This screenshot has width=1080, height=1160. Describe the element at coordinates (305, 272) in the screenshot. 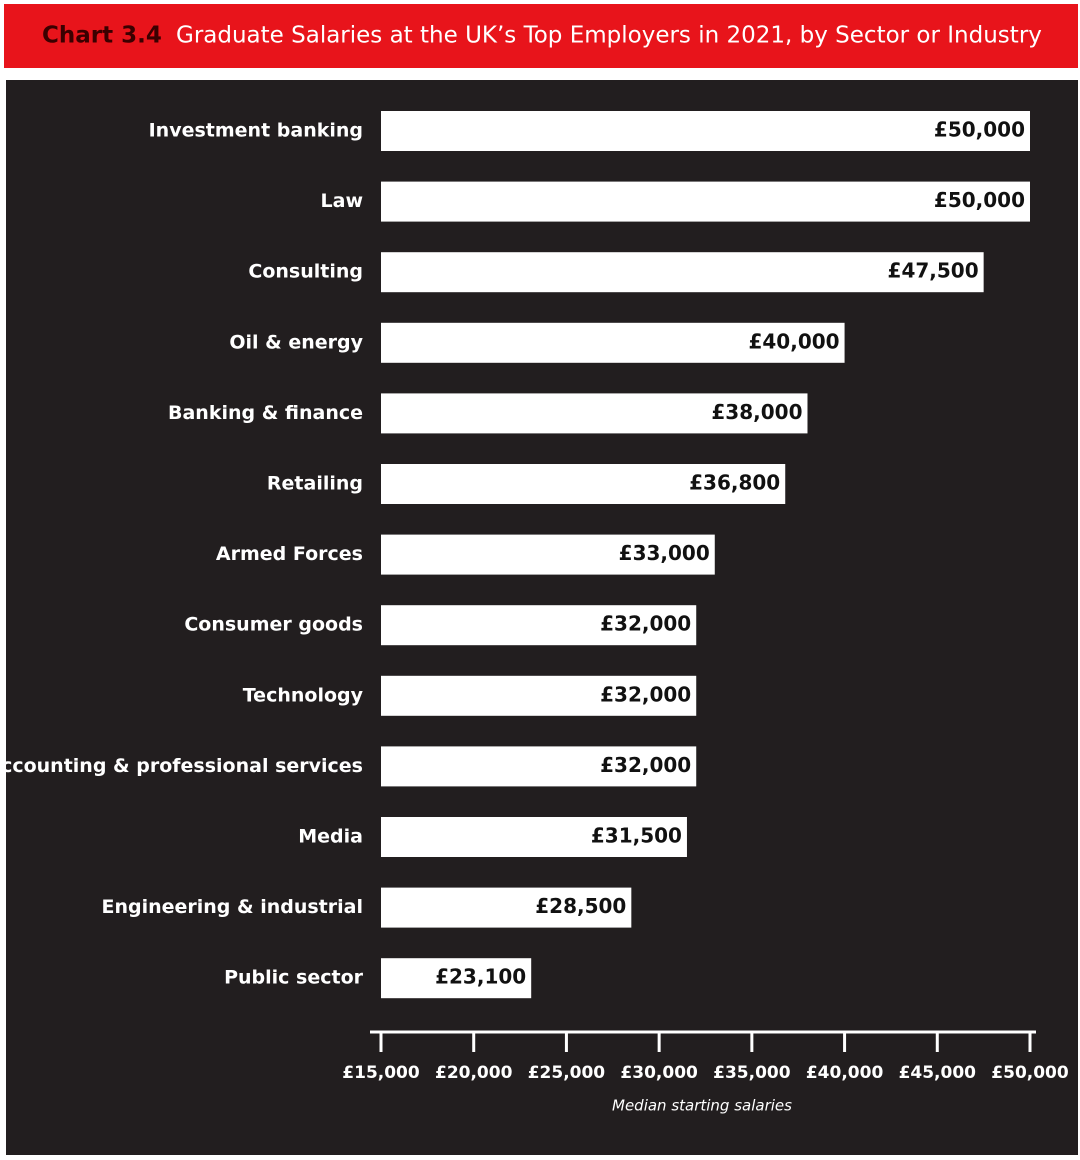

I see `y-tick-label: Consulting` at that location.